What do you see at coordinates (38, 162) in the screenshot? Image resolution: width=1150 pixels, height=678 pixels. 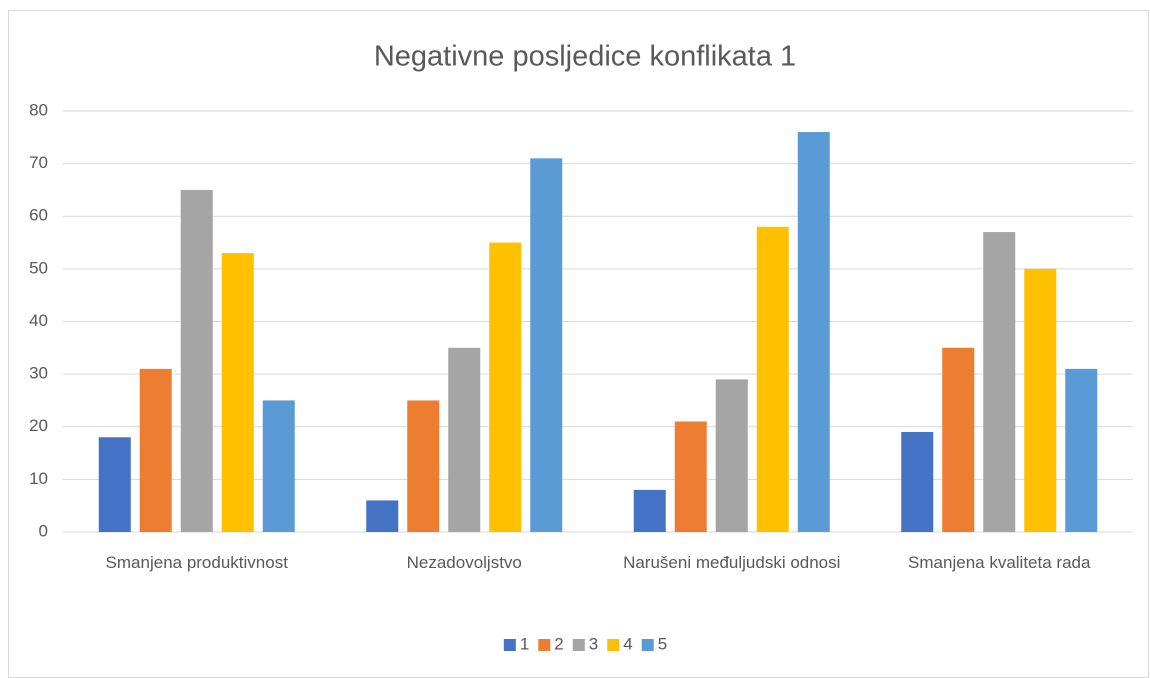 I see `y-tick-label: 70` at bounding box center [38, 162].